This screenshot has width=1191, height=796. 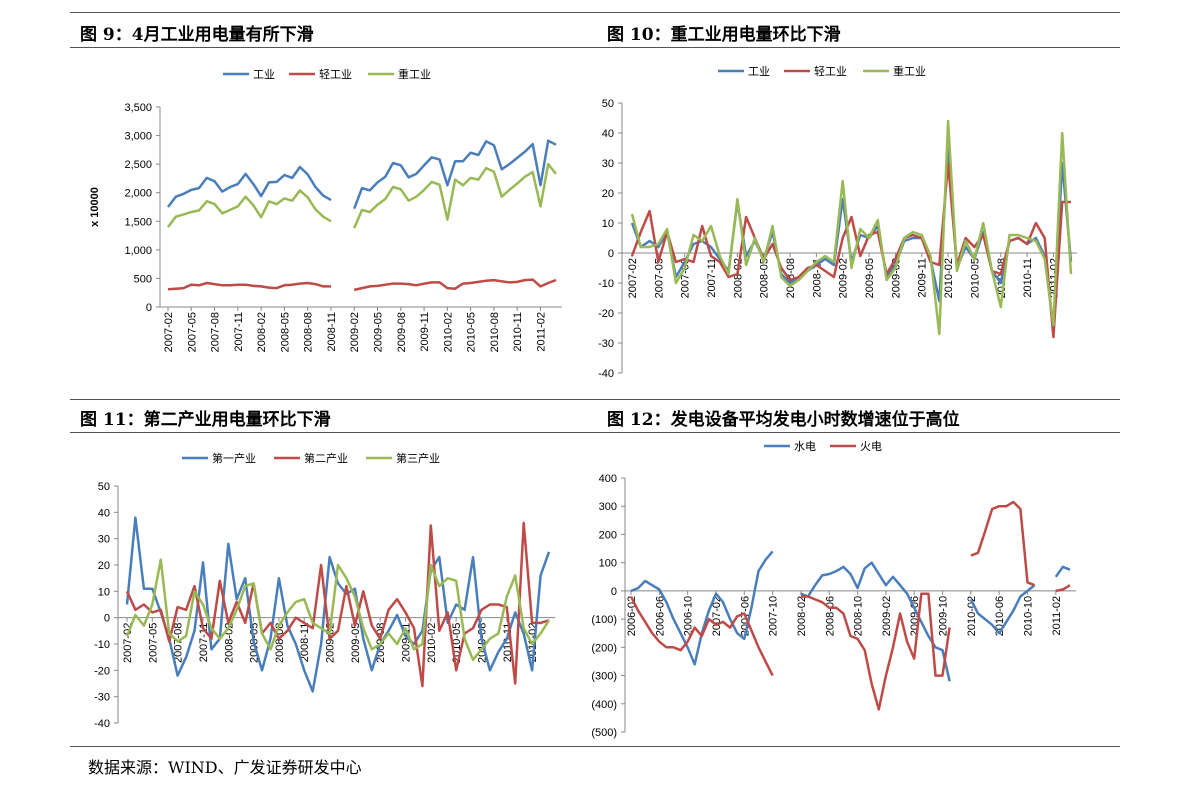 What do you see at coordinates (660, 616) in the screenshot?
I see `x-tick-label: 2006-06` at bounding box center [660, 616].